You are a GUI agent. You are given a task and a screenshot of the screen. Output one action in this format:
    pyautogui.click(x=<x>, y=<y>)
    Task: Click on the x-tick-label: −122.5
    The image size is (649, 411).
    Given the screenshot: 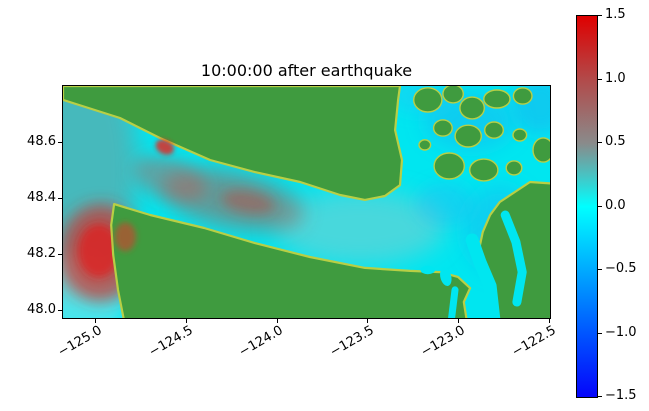 What is the action you would take?
    pyautogui.click(x=534, y=342)
    